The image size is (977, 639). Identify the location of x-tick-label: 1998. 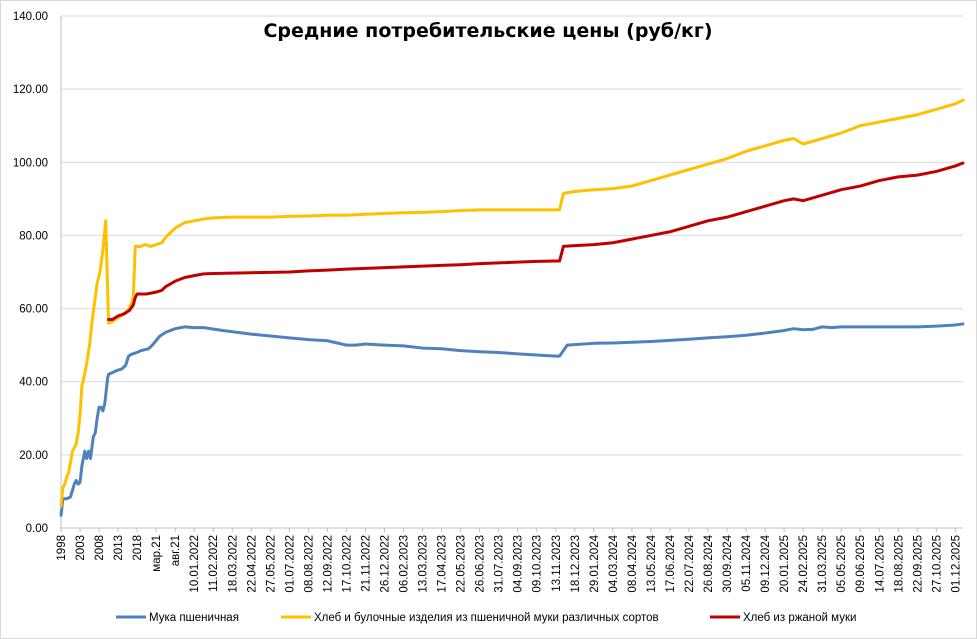
(62, 548).